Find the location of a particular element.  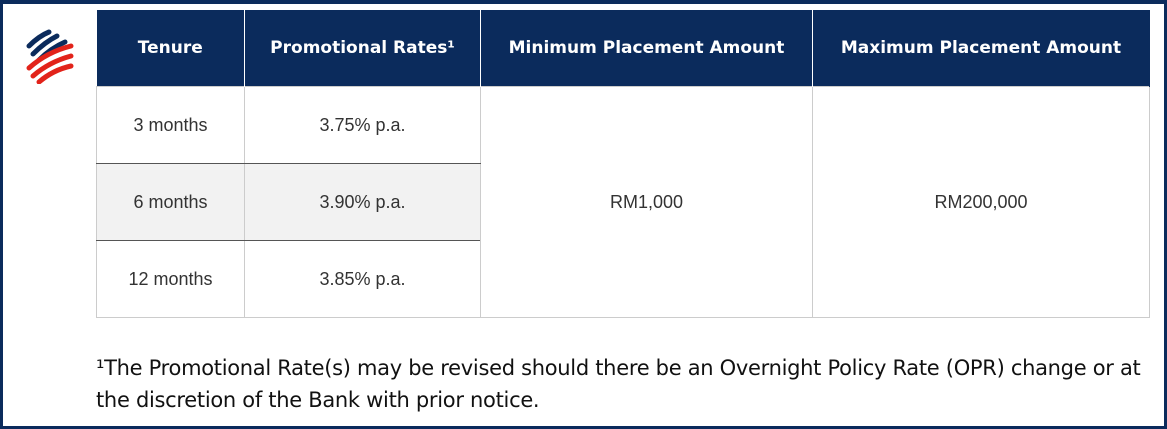

header-promotional-rates: Promotional Rates¹ is located at coordinates (362, 48).